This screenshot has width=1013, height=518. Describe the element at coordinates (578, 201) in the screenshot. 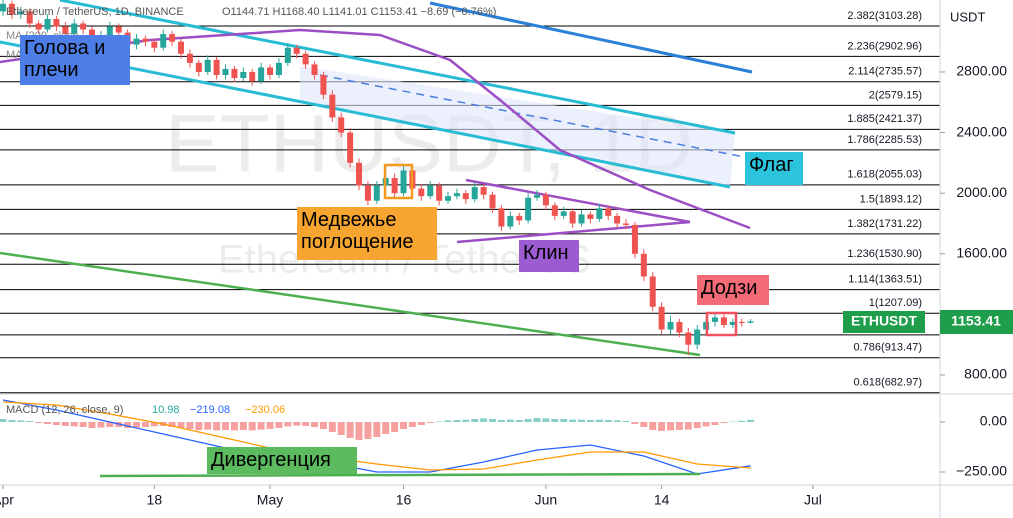

I see `wedge-line` at that location.